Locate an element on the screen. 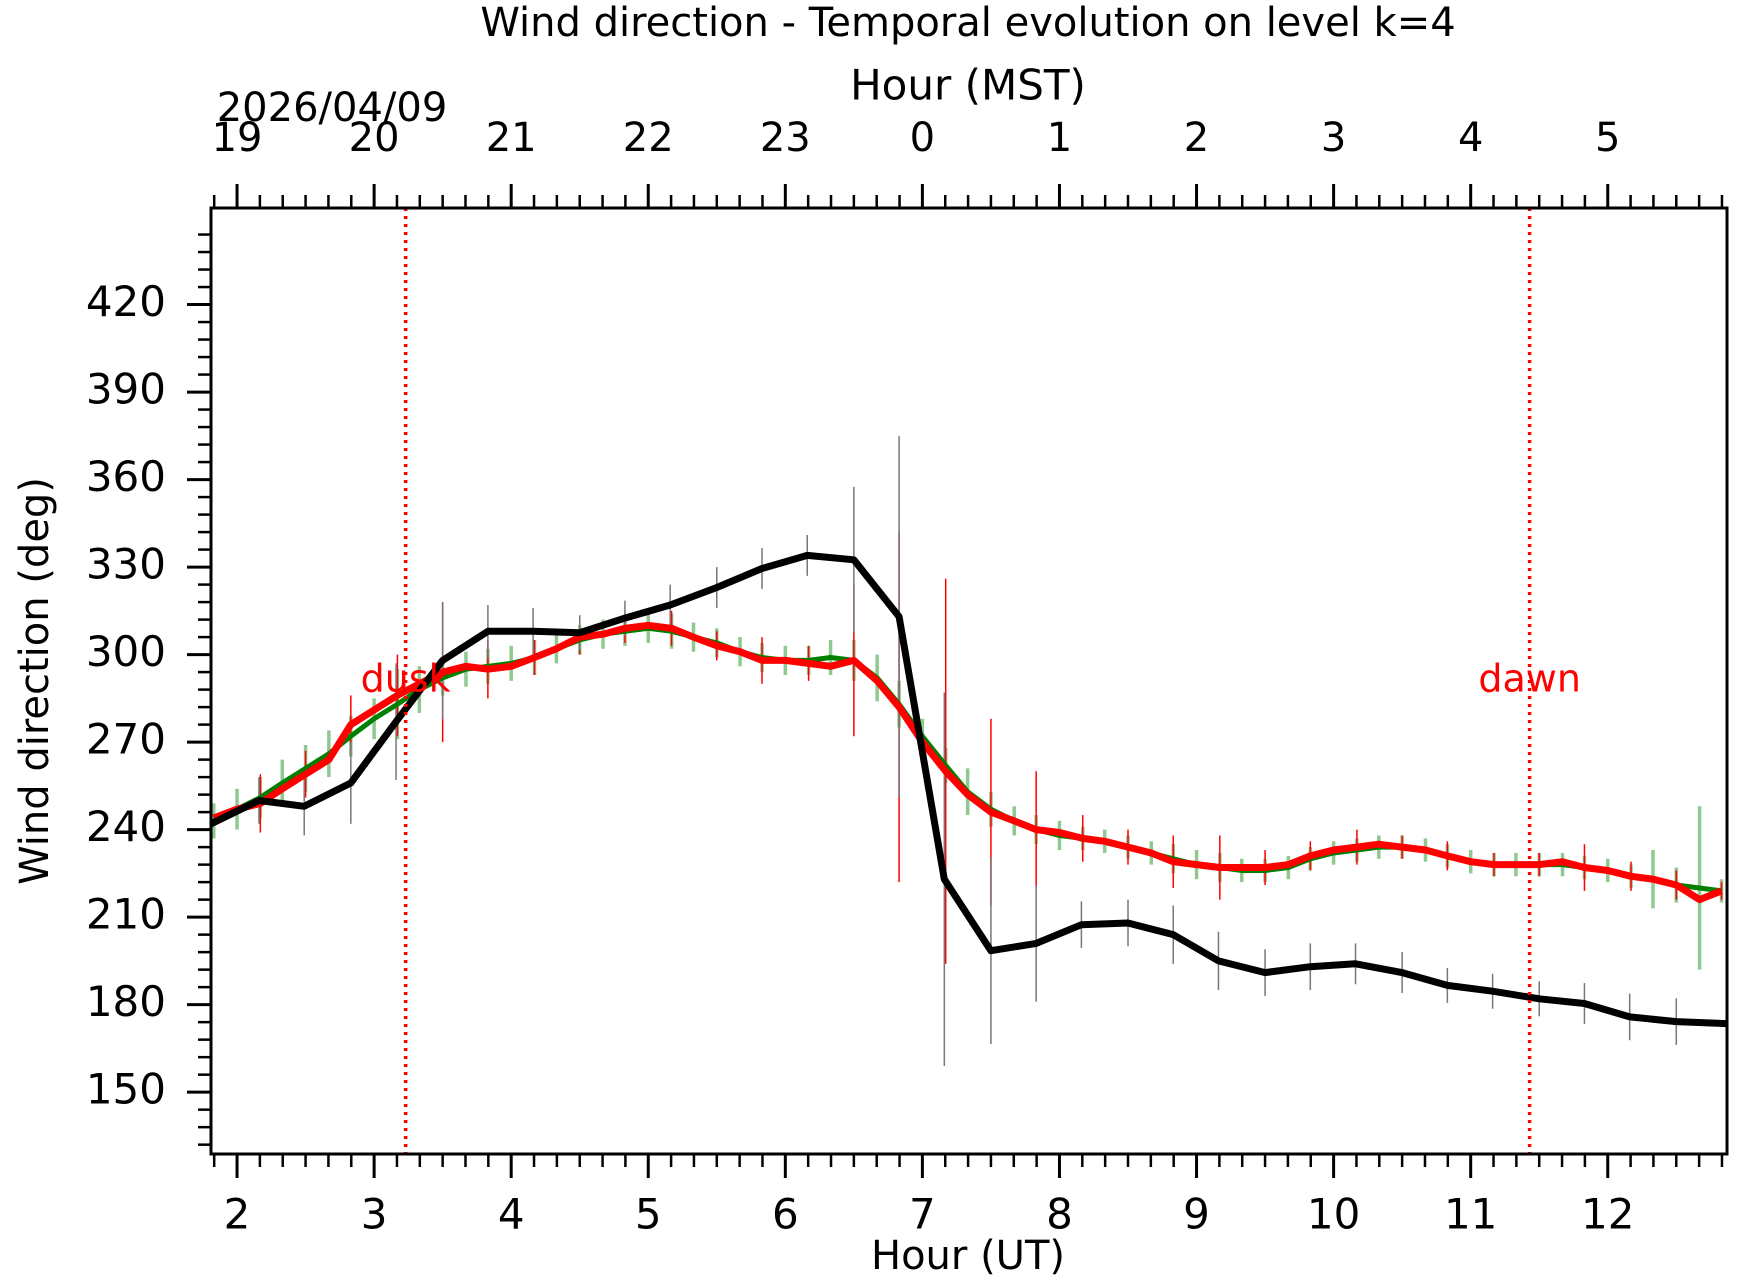 This screenshot has height=1282, width=1742. date-label: 2026/04/09 is located at coordinates (332, 108).